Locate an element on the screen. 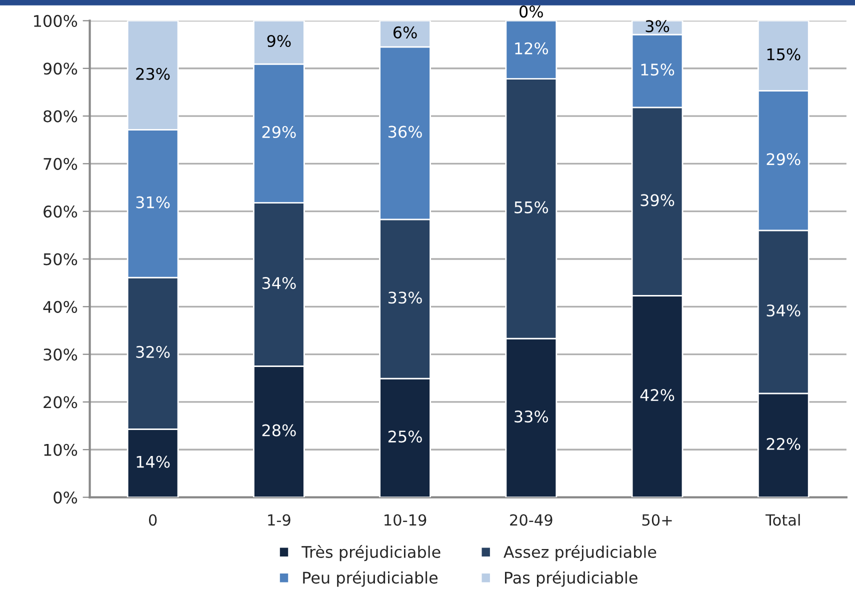 The width and height of the screenshot is (855, 592). data-label: 23% is located at coordinates (153, 74).